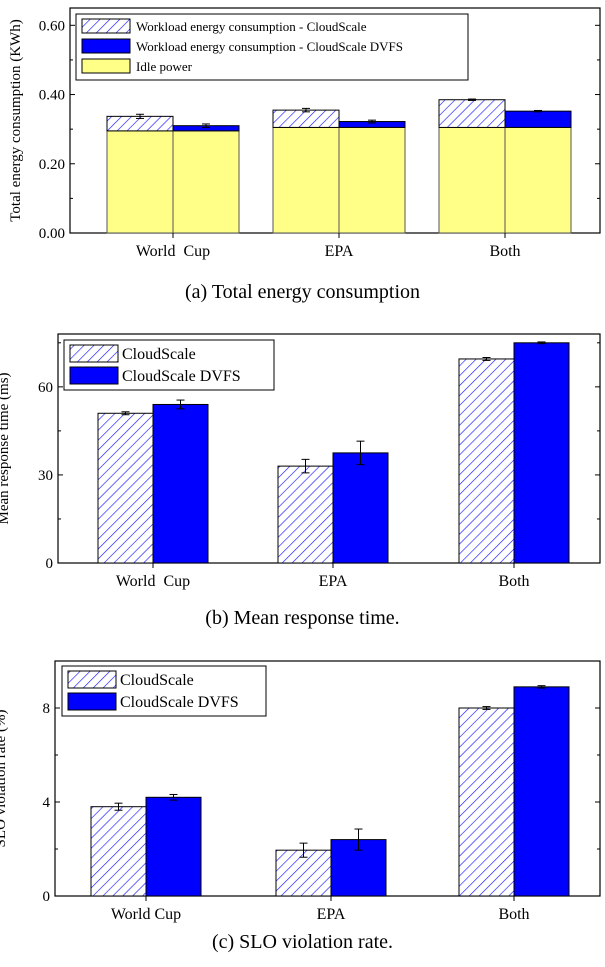 The image size is (605, 967). I want to click on bar-workload-cloudscale-dvfs, so click(538, 119).